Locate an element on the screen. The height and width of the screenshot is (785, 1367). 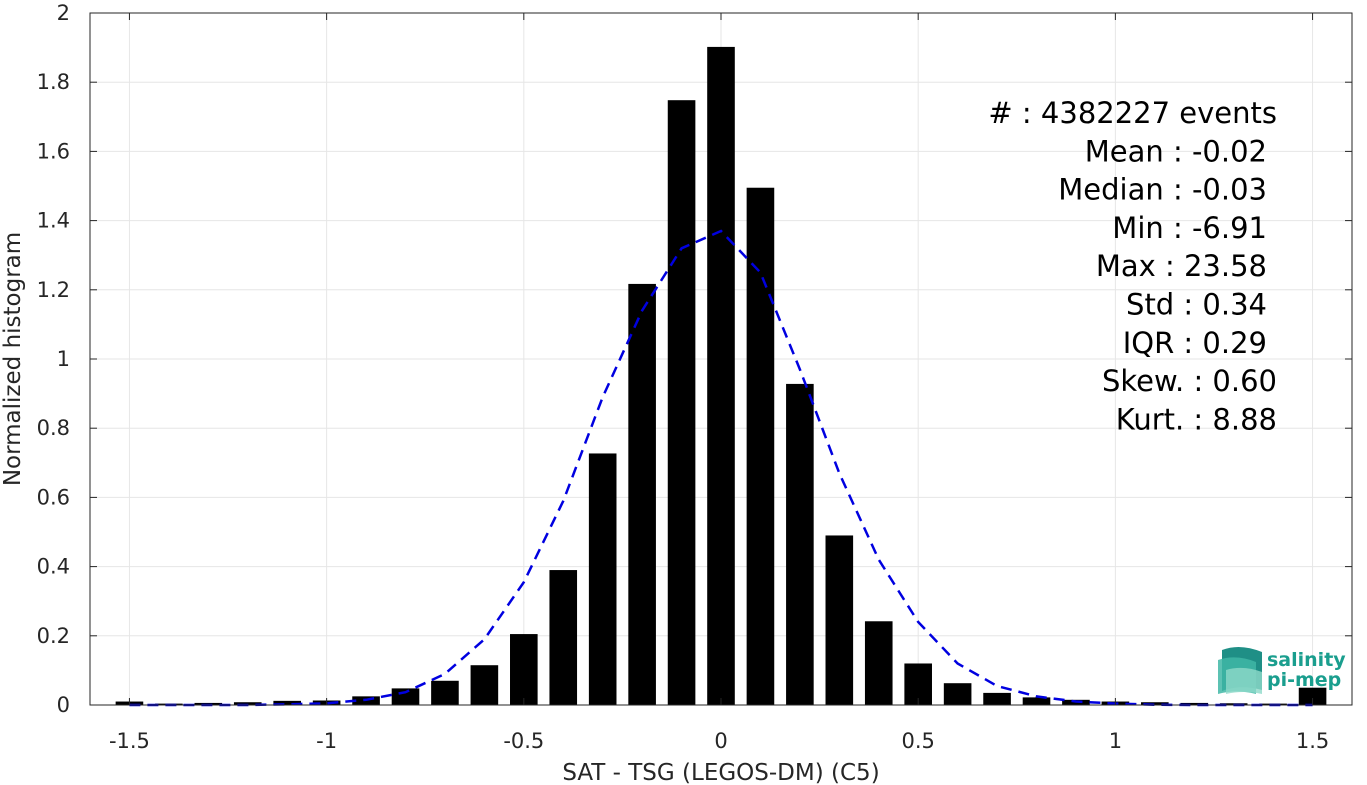
stat-line: Mean : -0.02 is located at coordinates (1176, 151).